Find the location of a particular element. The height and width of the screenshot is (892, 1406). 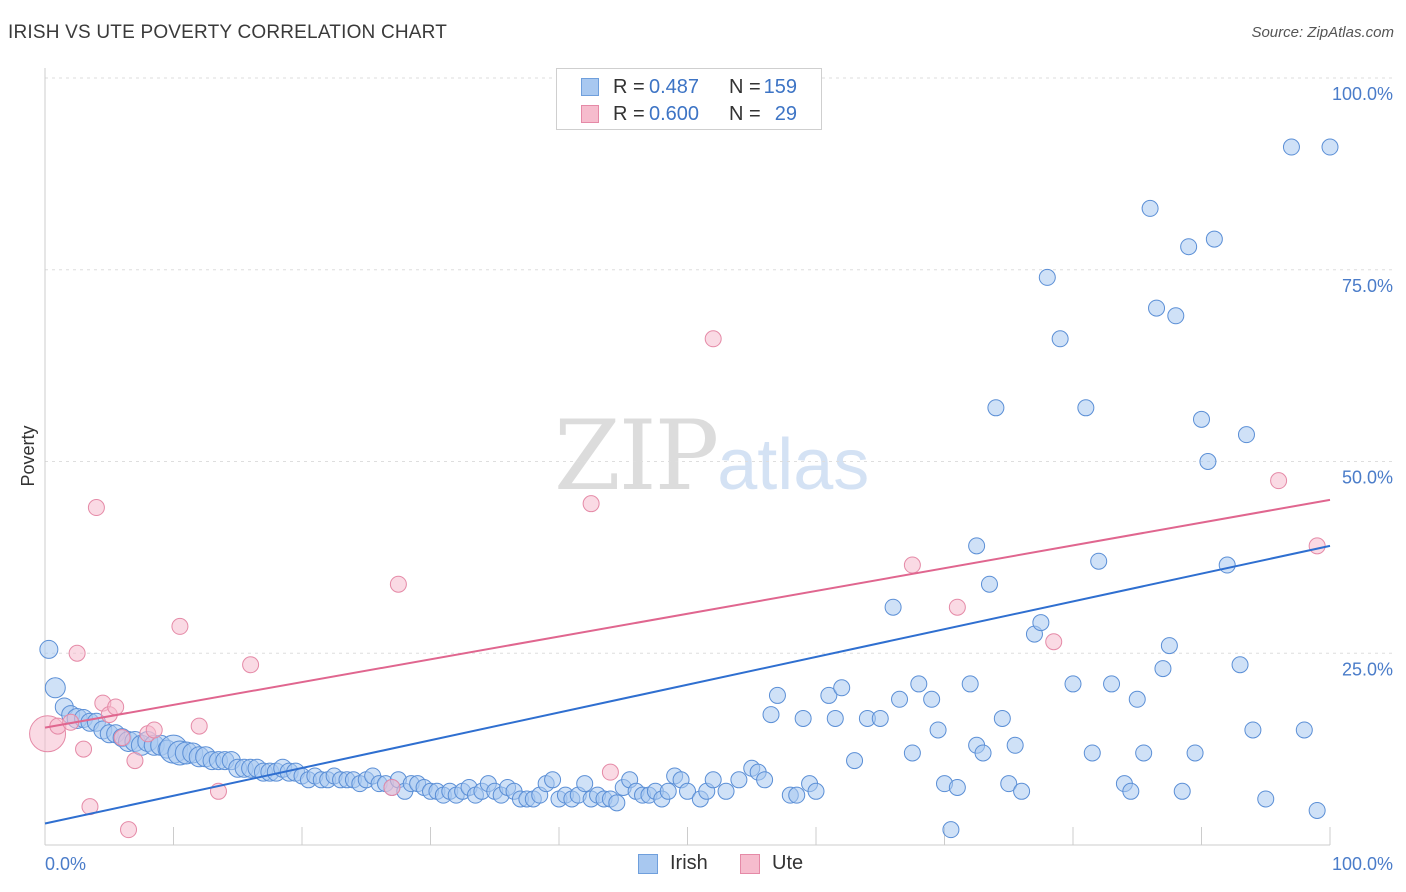

legend-row-ute: R = 0.600 N = 29 is located at coordinates (690, 114).